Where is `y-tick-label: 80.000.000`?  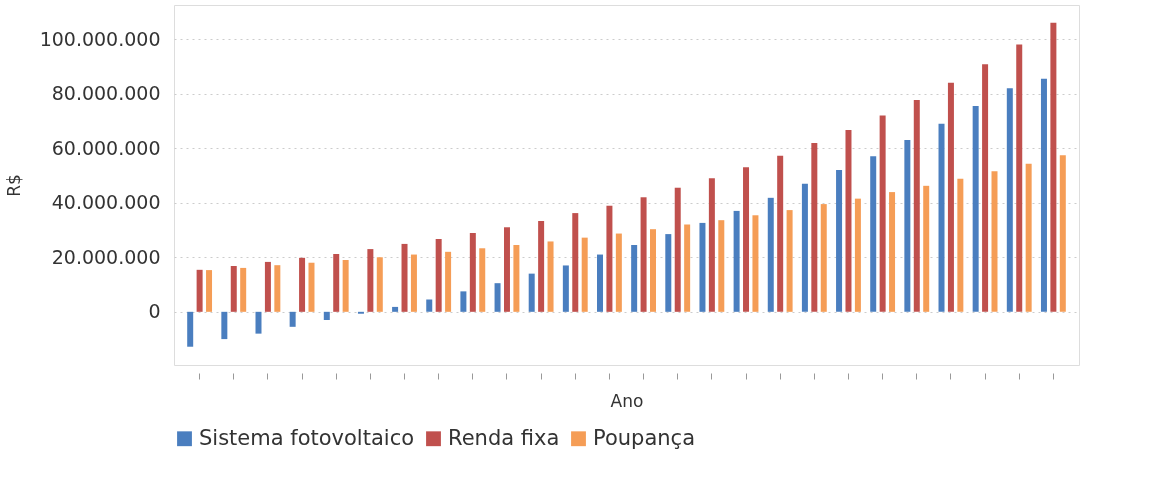
y-tick-label: 80.000.000 is located at coordinates (106, 93).